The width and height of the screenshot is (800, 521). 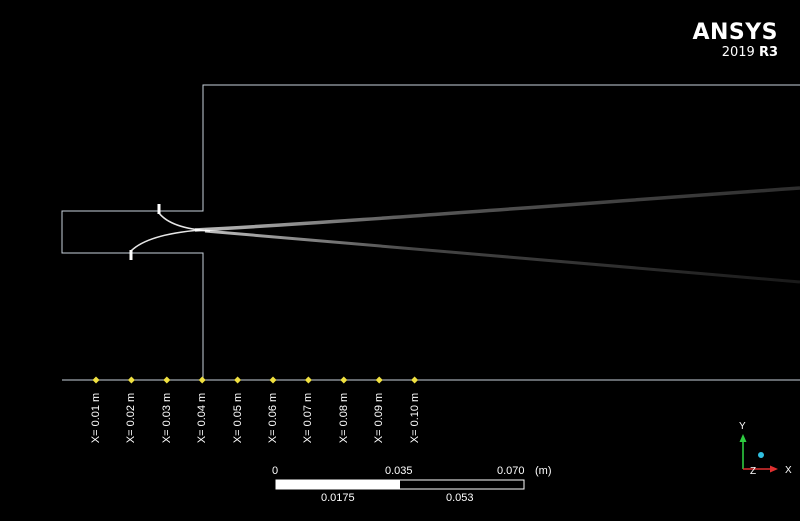 What do you see at coordinates (743, 438) in the screenshot?
I see `triad-y-arrowhead` at bounding box center [743, 438].